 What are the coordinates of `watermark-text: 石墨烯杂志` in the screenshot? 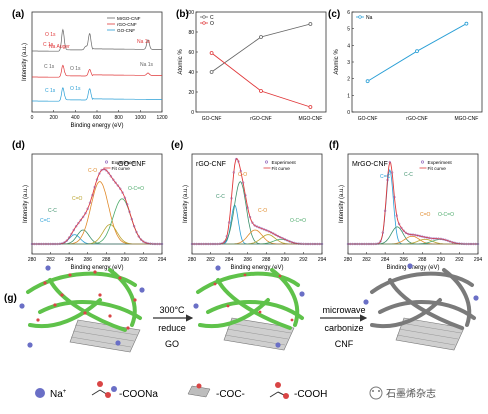 It's located at (411, 393).